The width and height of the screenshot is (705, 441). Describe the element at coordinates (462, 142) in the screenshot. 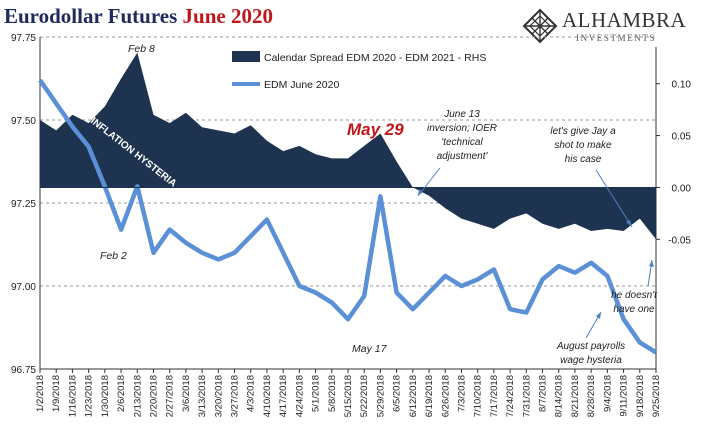

I see `annotation-june13-2: 'technical` at that location.